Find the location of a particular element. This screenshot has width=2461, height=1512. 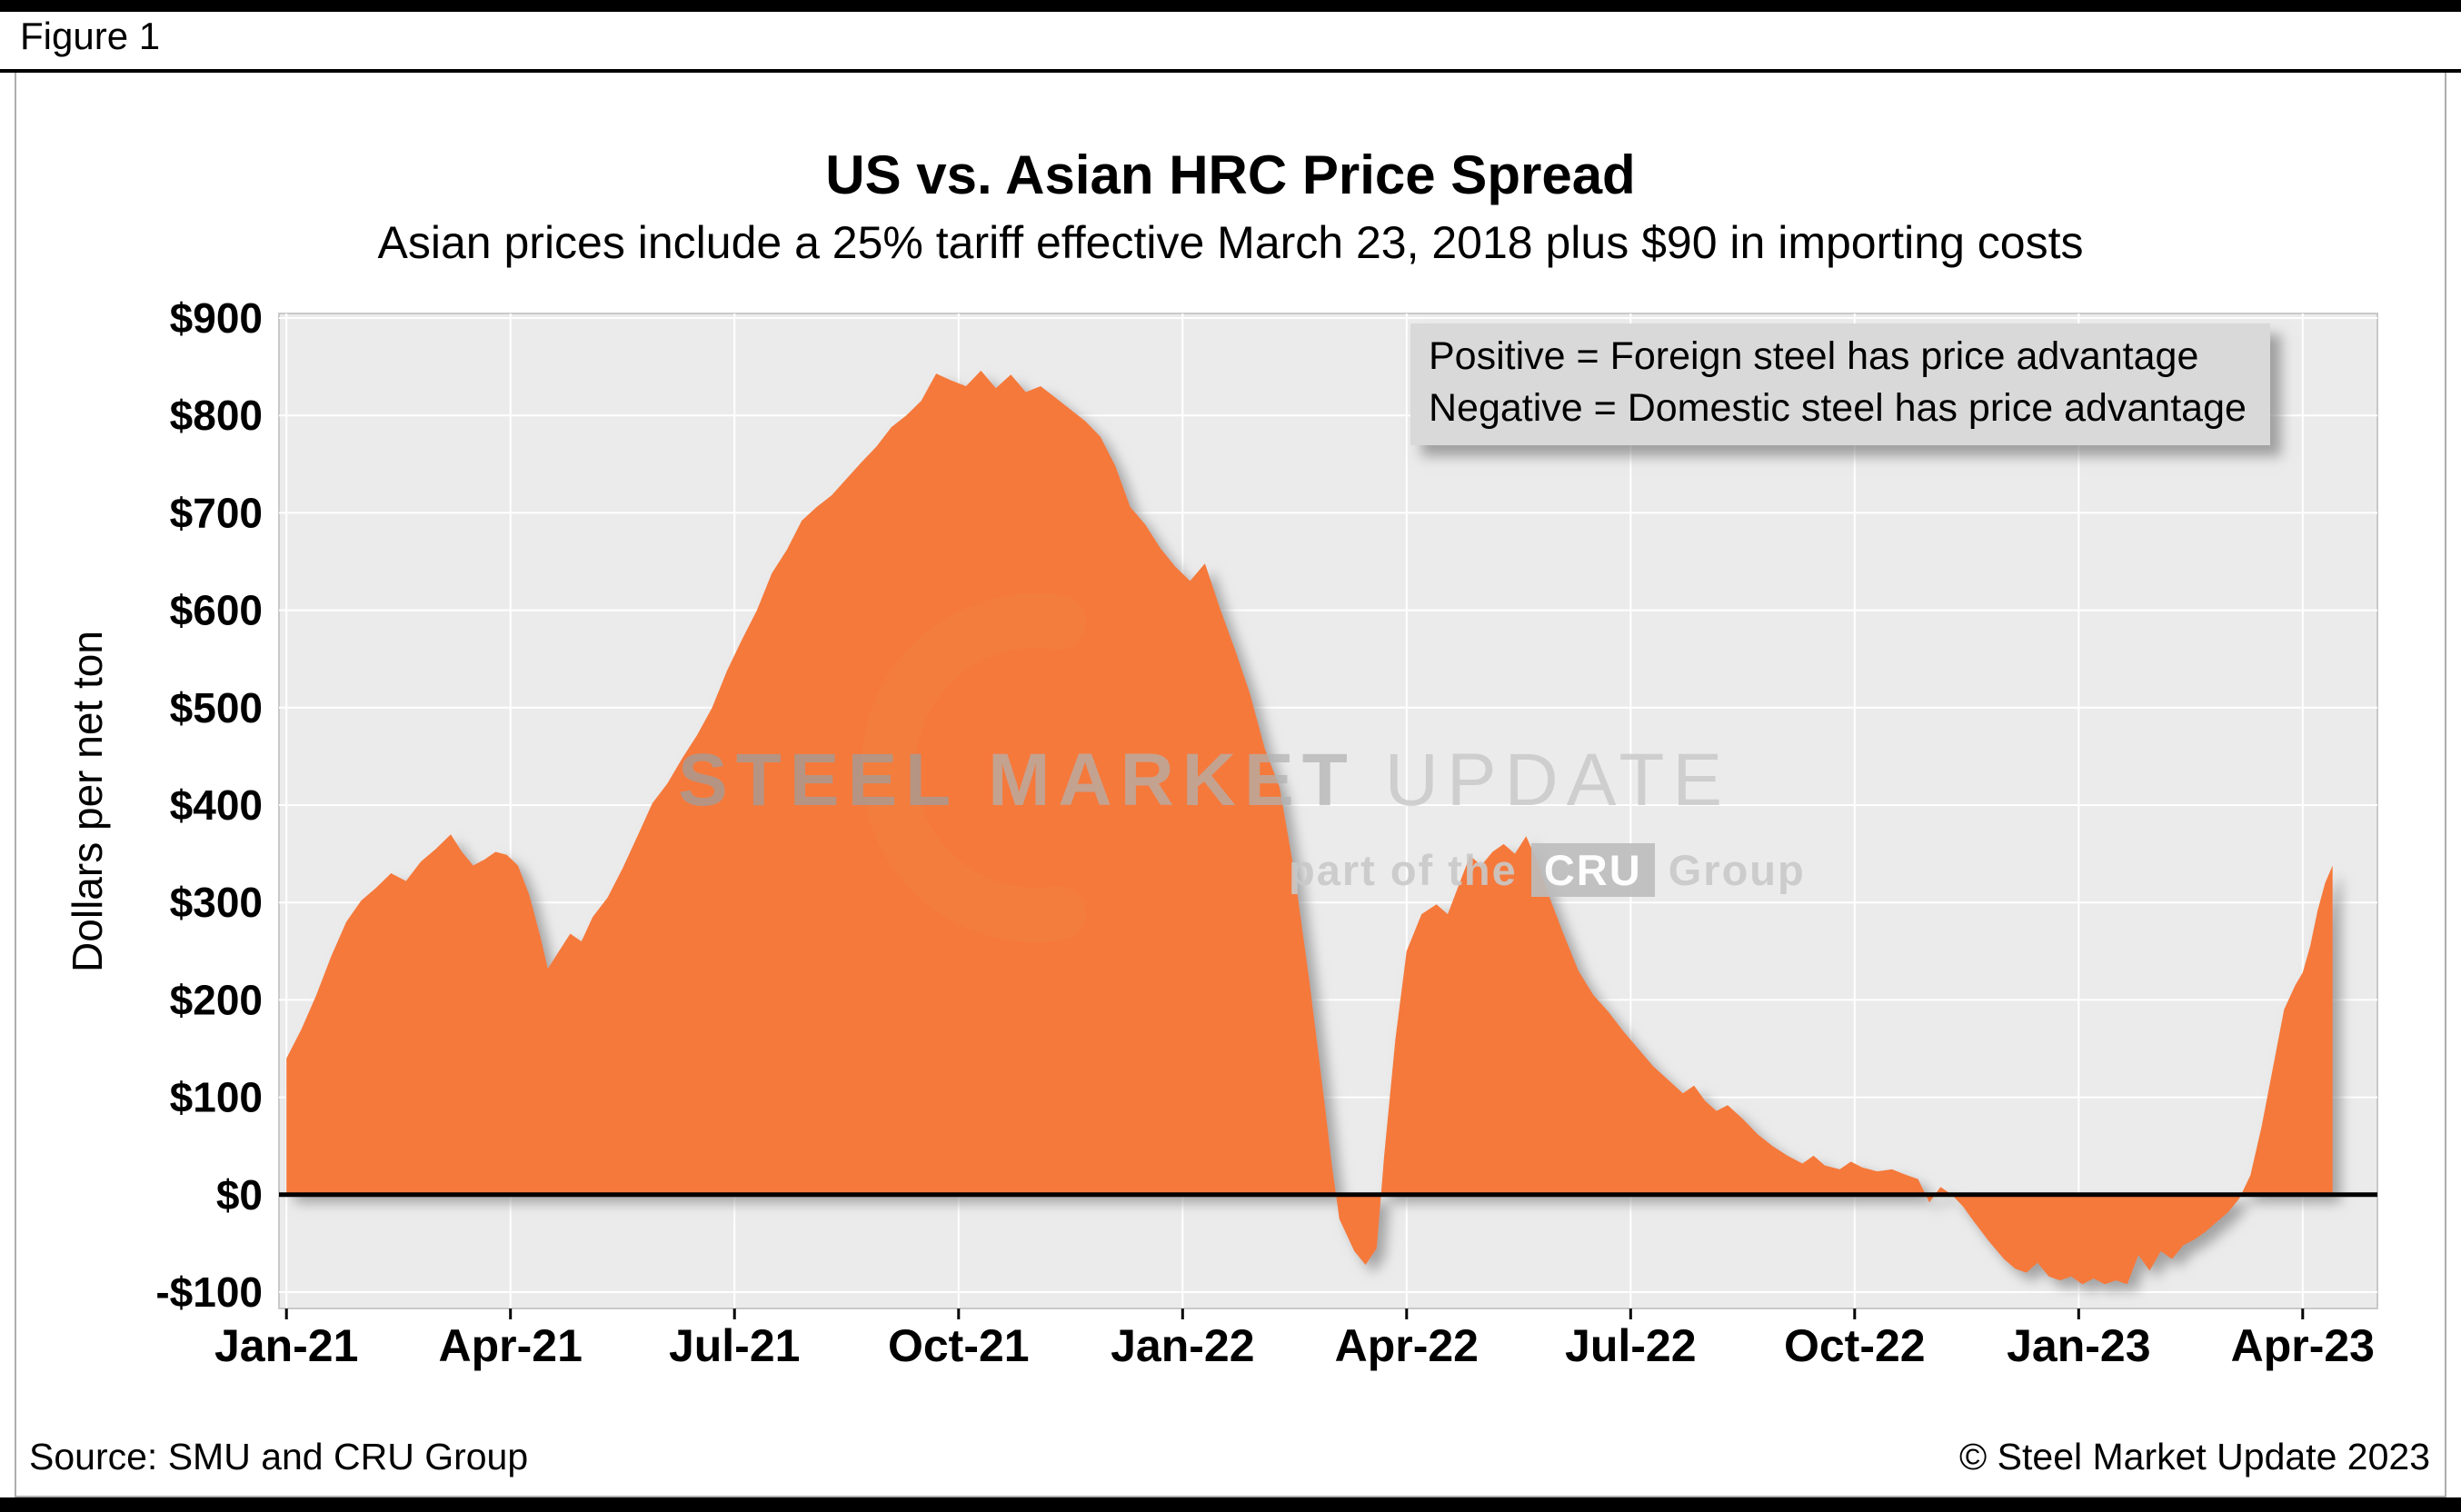

source-note: Source: SMU and CRU Group is located at coordinates (279, 1456).